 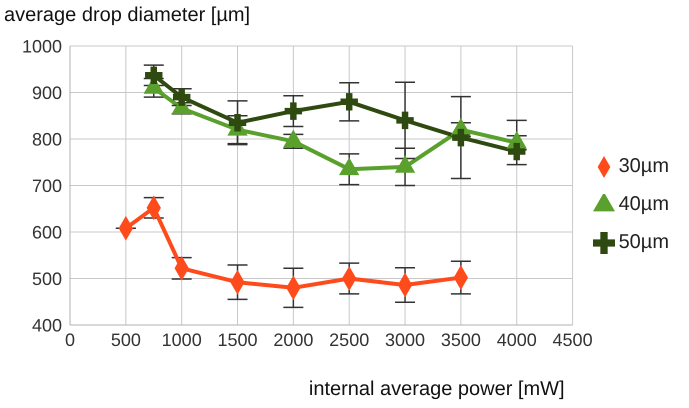 What do you see at coordinates (47, 232) in the screenshot?
I see `y-tick-label: 600` at bounding box center [47, 232].